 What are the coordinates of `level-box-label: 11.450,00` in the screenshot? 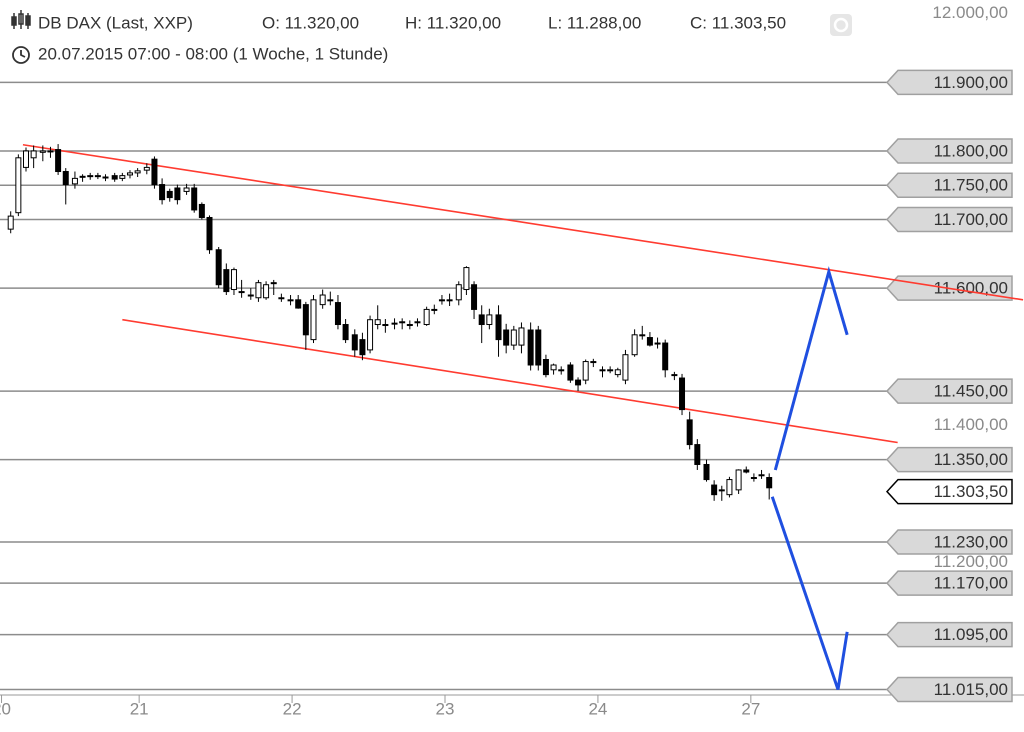 It's located at (971, 391).